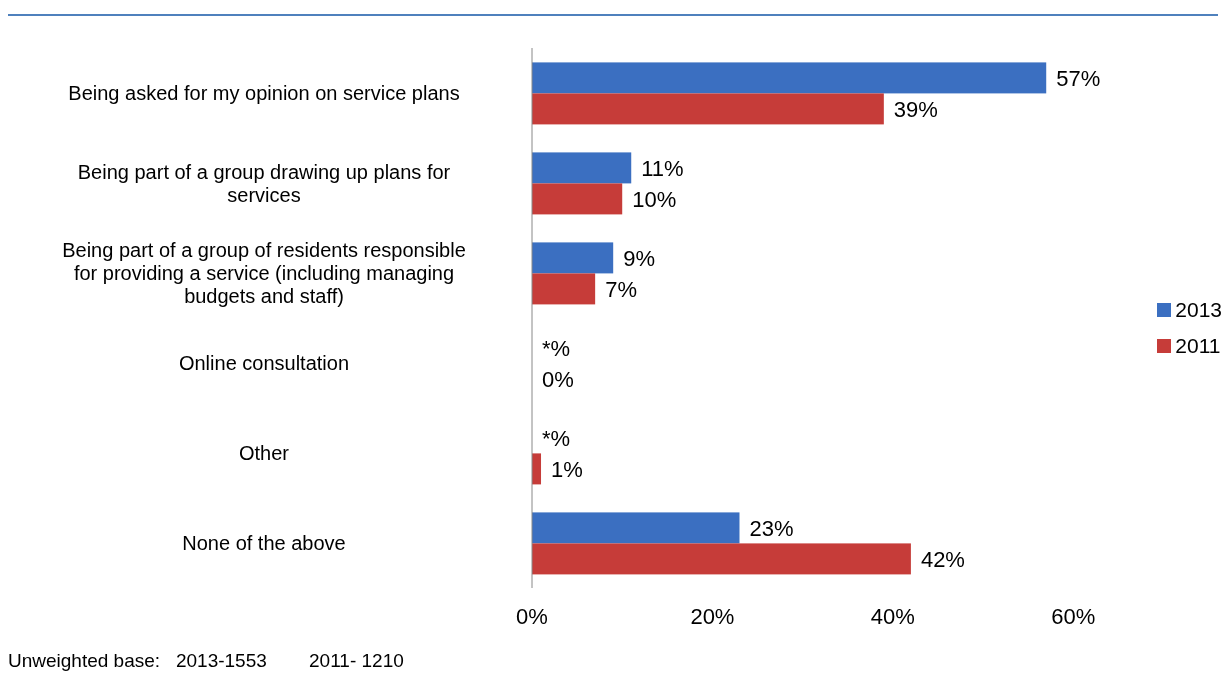 The width and height of the screenshot is (1226, 684). I want to click on y-tick-label: Being part of a group of residents responsible for providing a service (including managing budgets and staff), so click(264, 273).